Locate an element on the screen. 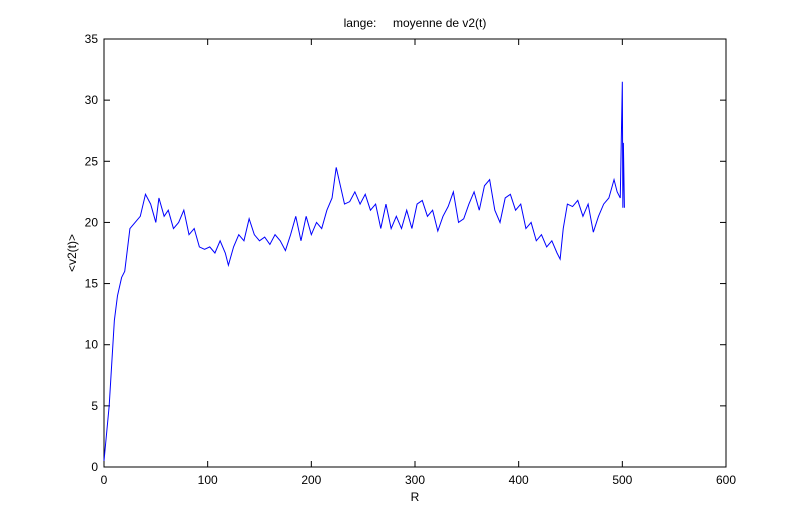  y-tick-label: 35 is located at coordinates (92, 39).